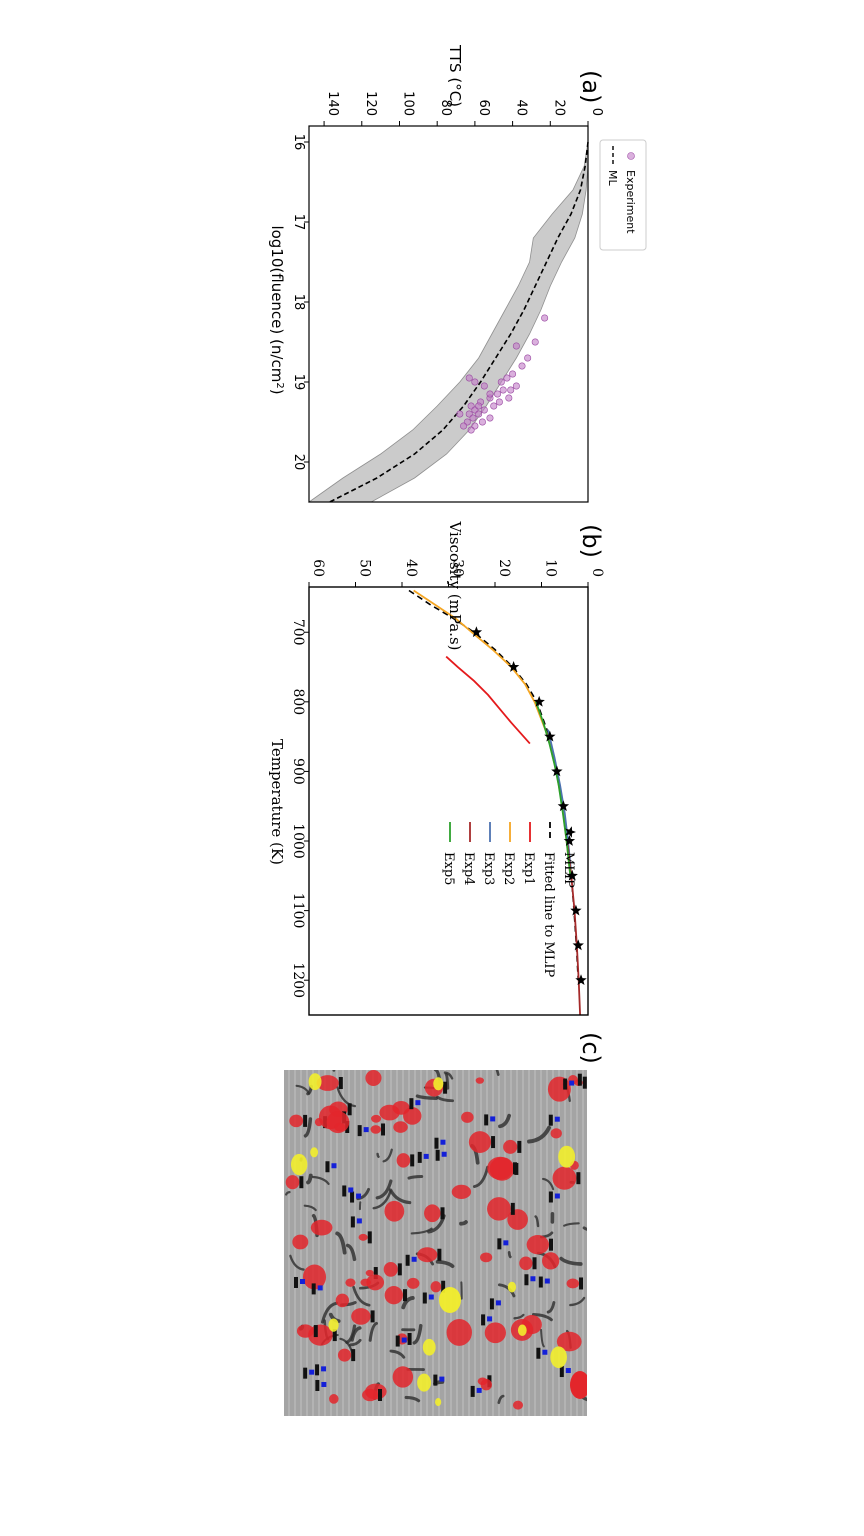  I want to click on viscosity-legend-label: Exp5, so click(448, 868).